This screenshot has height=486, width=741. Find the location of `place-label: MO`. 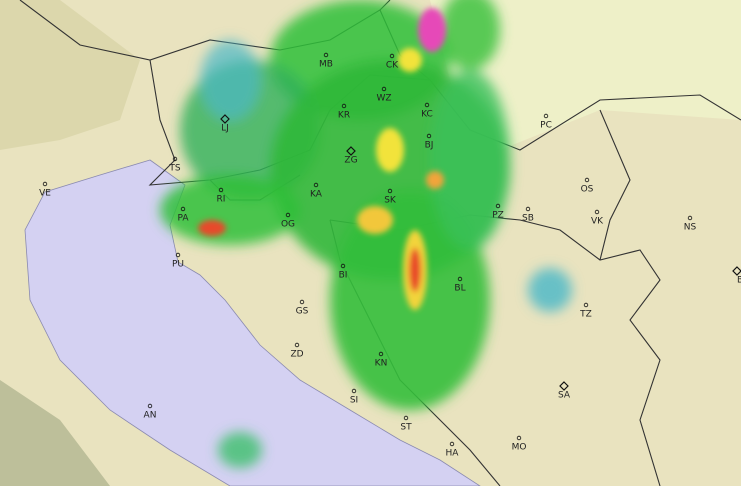

place-label: MO is located at coordinates (519, 448).